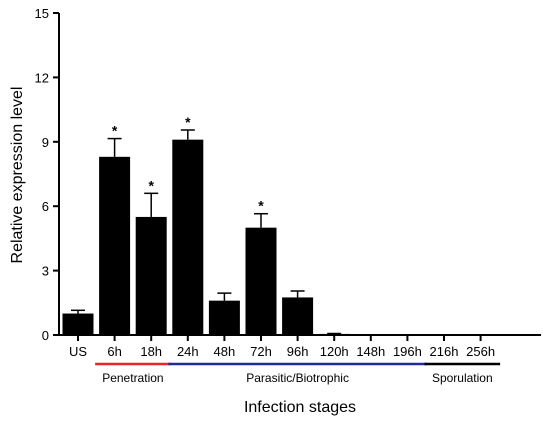 The width and height of the screenshot is (550, 421). I want to click on x-tick-label: 6h, so click(114, 351).